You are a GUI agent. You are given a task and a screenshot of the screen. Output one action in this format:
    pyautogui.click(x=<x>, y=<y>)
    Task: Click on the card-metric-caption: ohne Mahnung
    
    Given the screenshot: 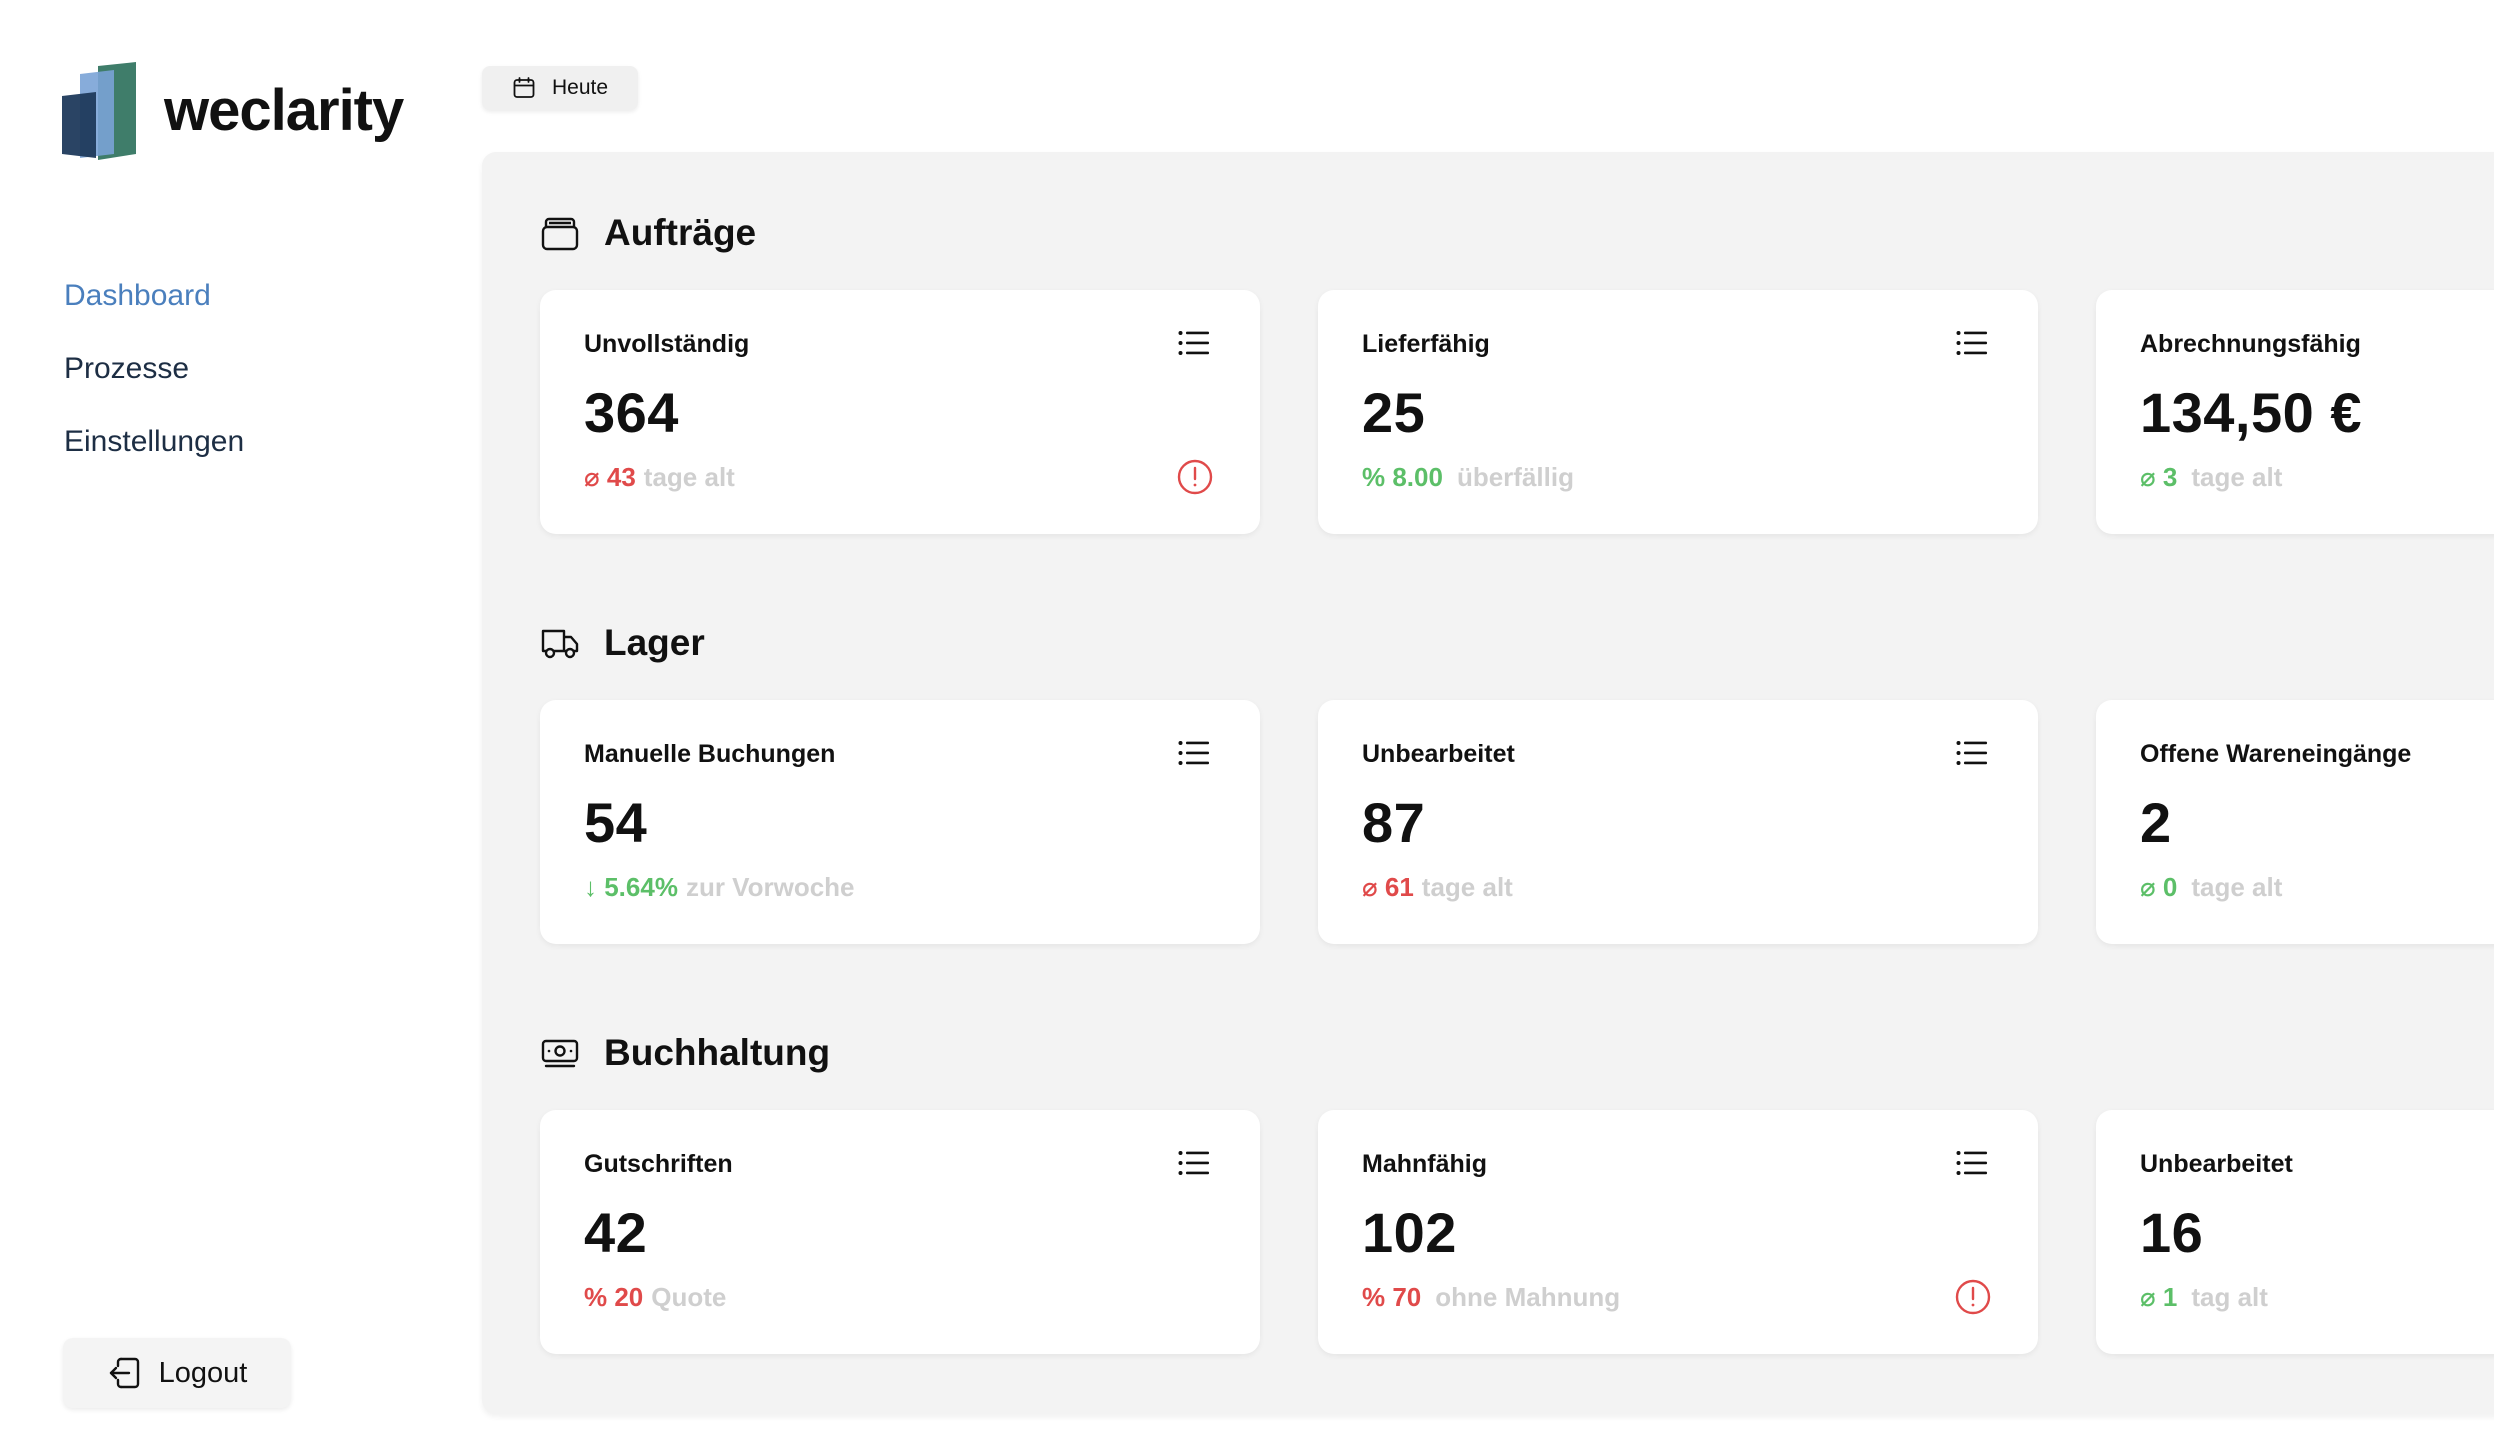 What is the action you would take?
    pyautogui.click(x=1528, y=1297)
    